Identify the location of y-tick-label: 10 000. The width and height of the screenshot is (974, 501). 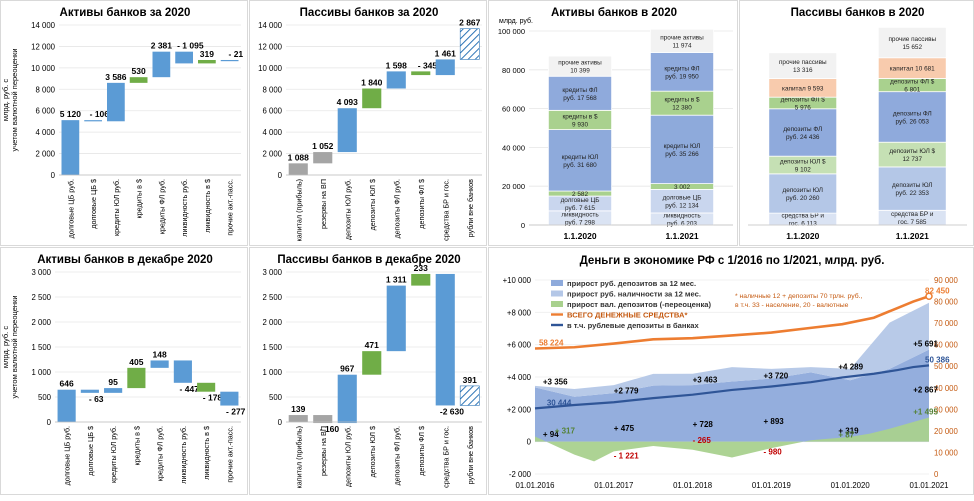
(270, 68).